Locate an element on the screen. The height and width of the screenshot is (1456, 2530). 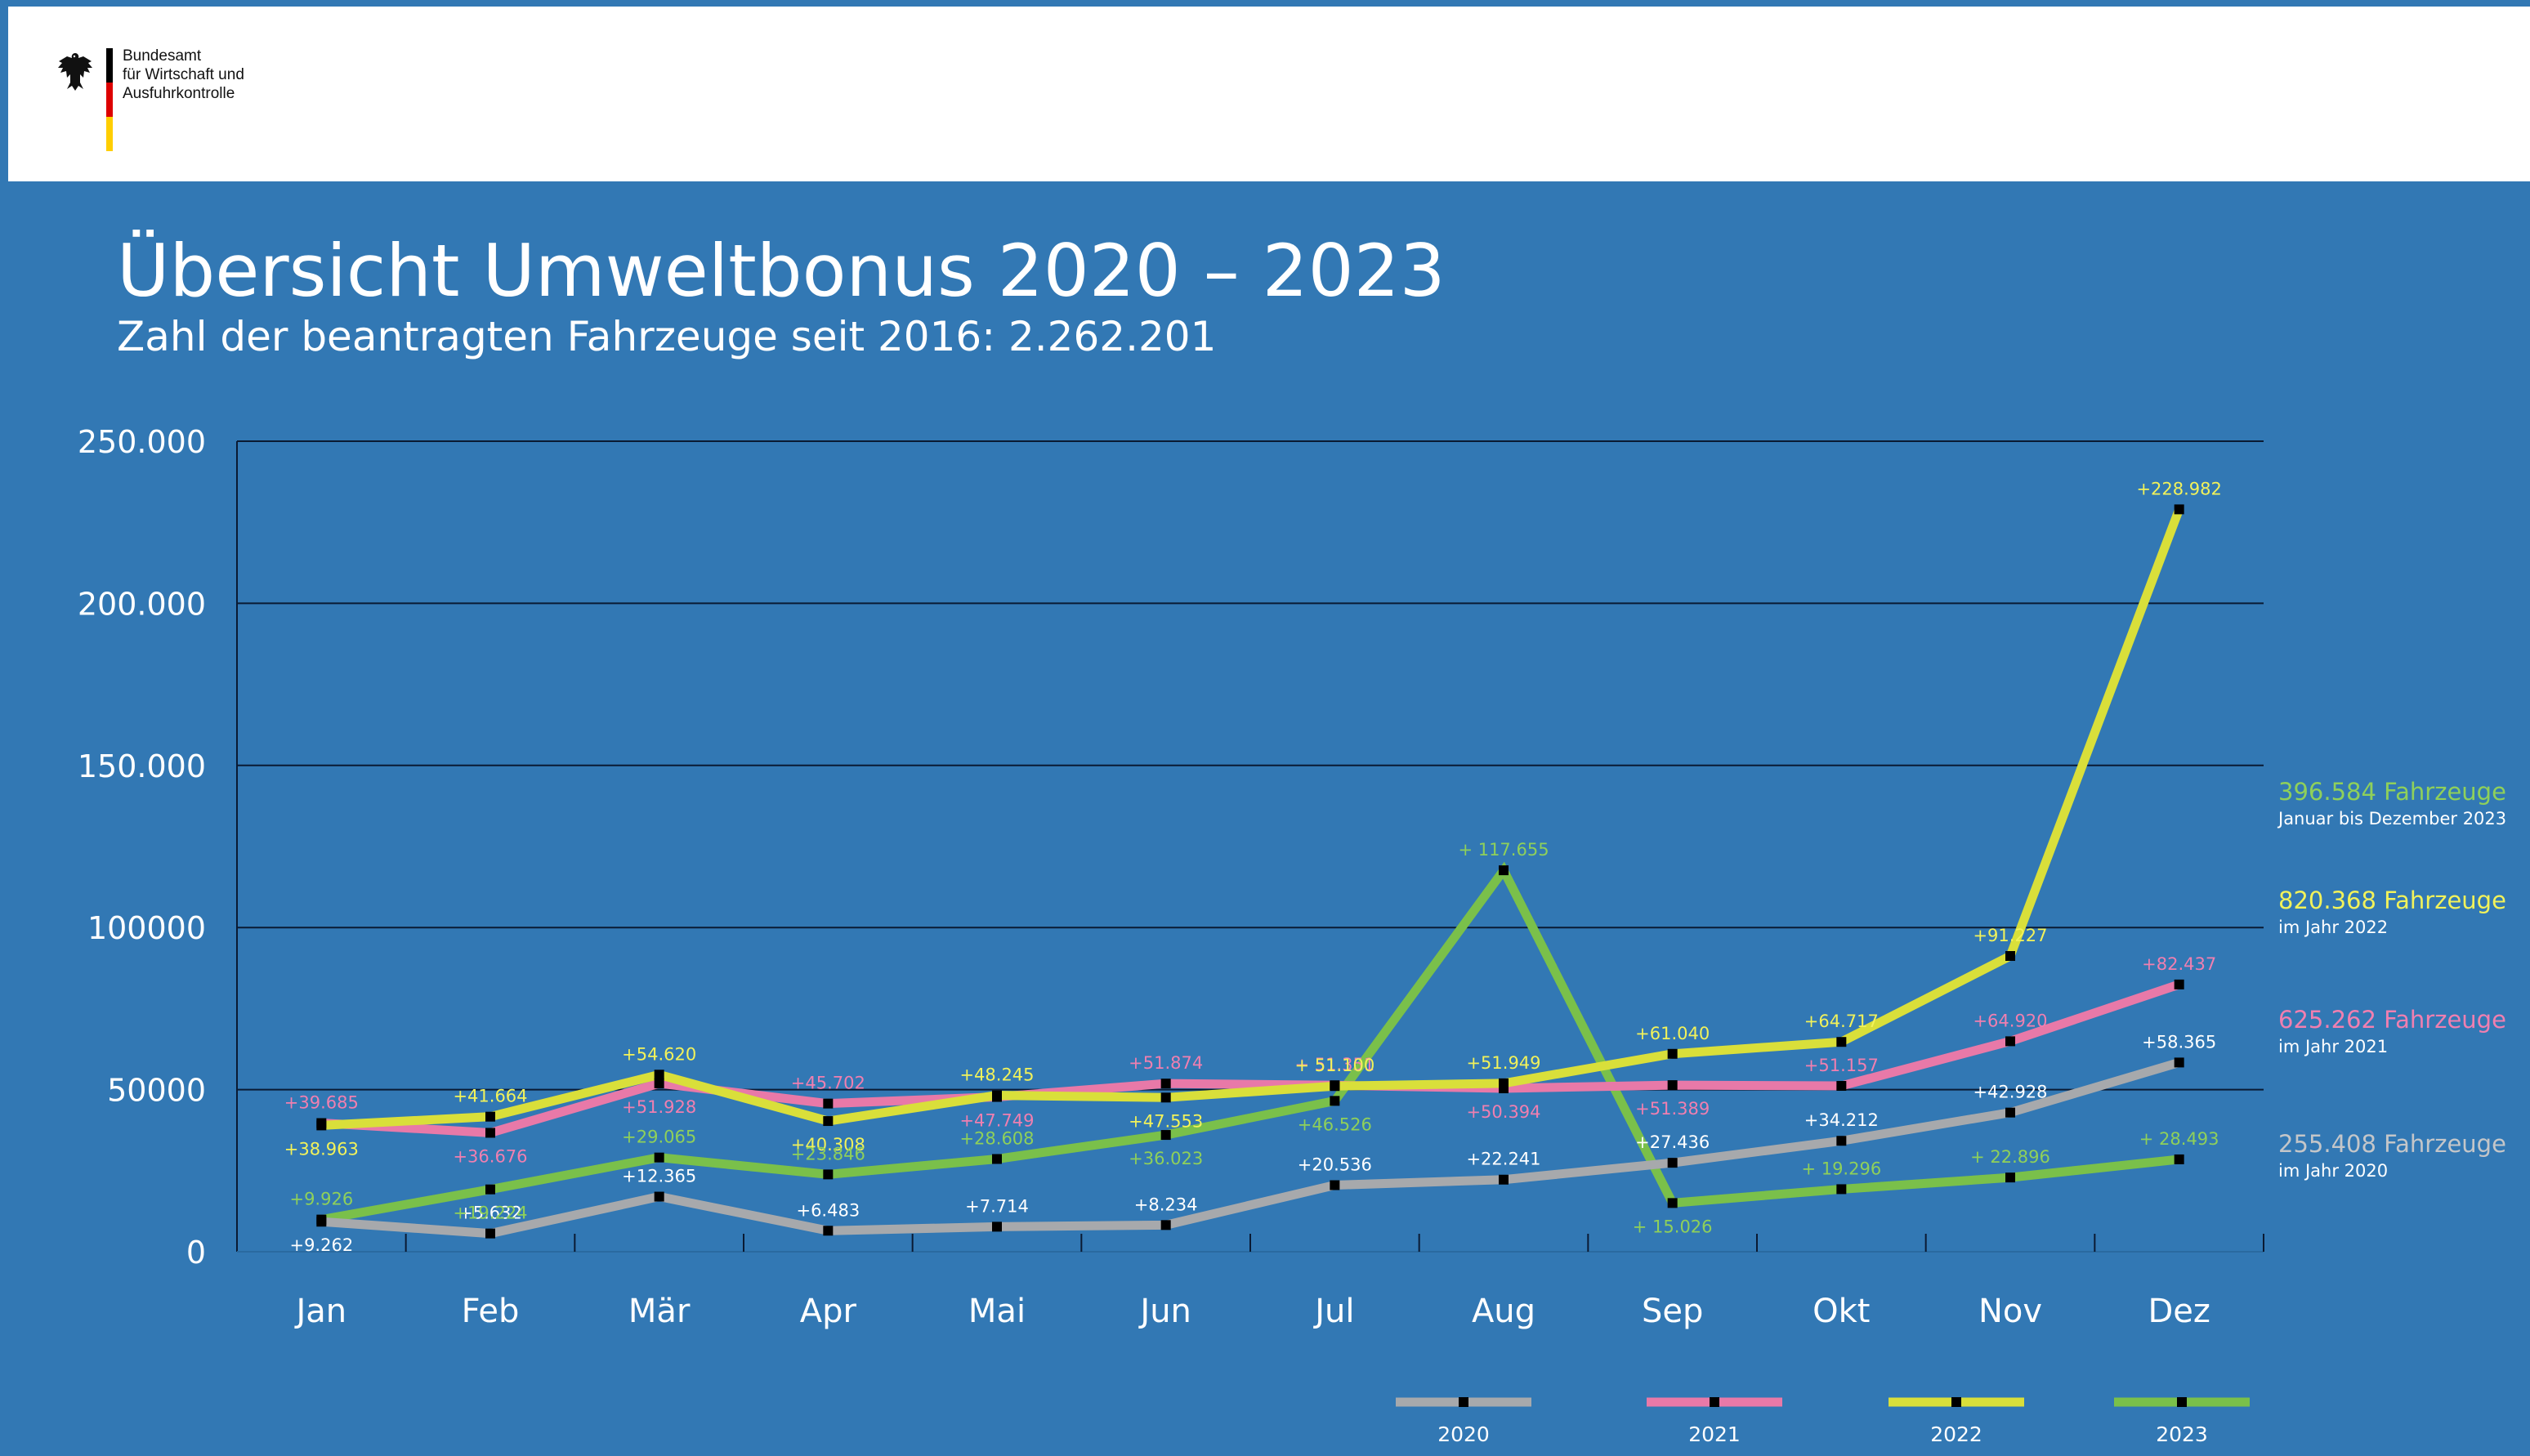
legend-label-2023: 2023 is located at coordinates (2182, 1434).